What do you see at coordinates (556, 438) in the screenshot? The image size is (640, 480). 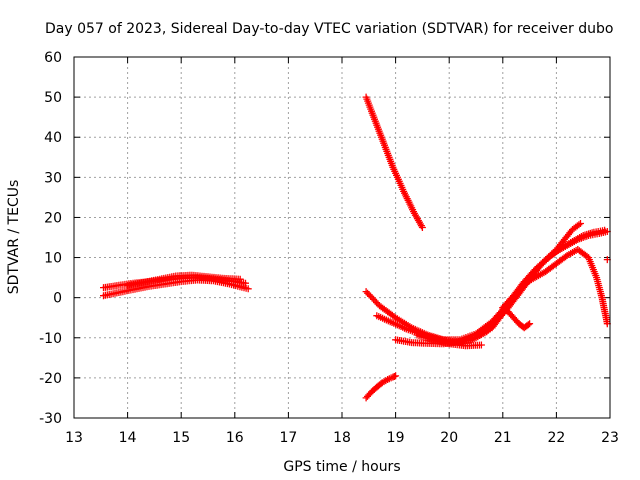 I see `x-tick-label: 22` at bounding box center [556, 438].